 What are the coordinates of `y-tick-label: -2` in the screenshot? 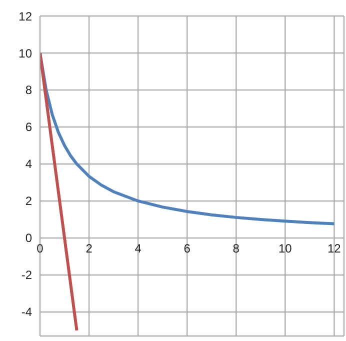 It's located at (26, 275).